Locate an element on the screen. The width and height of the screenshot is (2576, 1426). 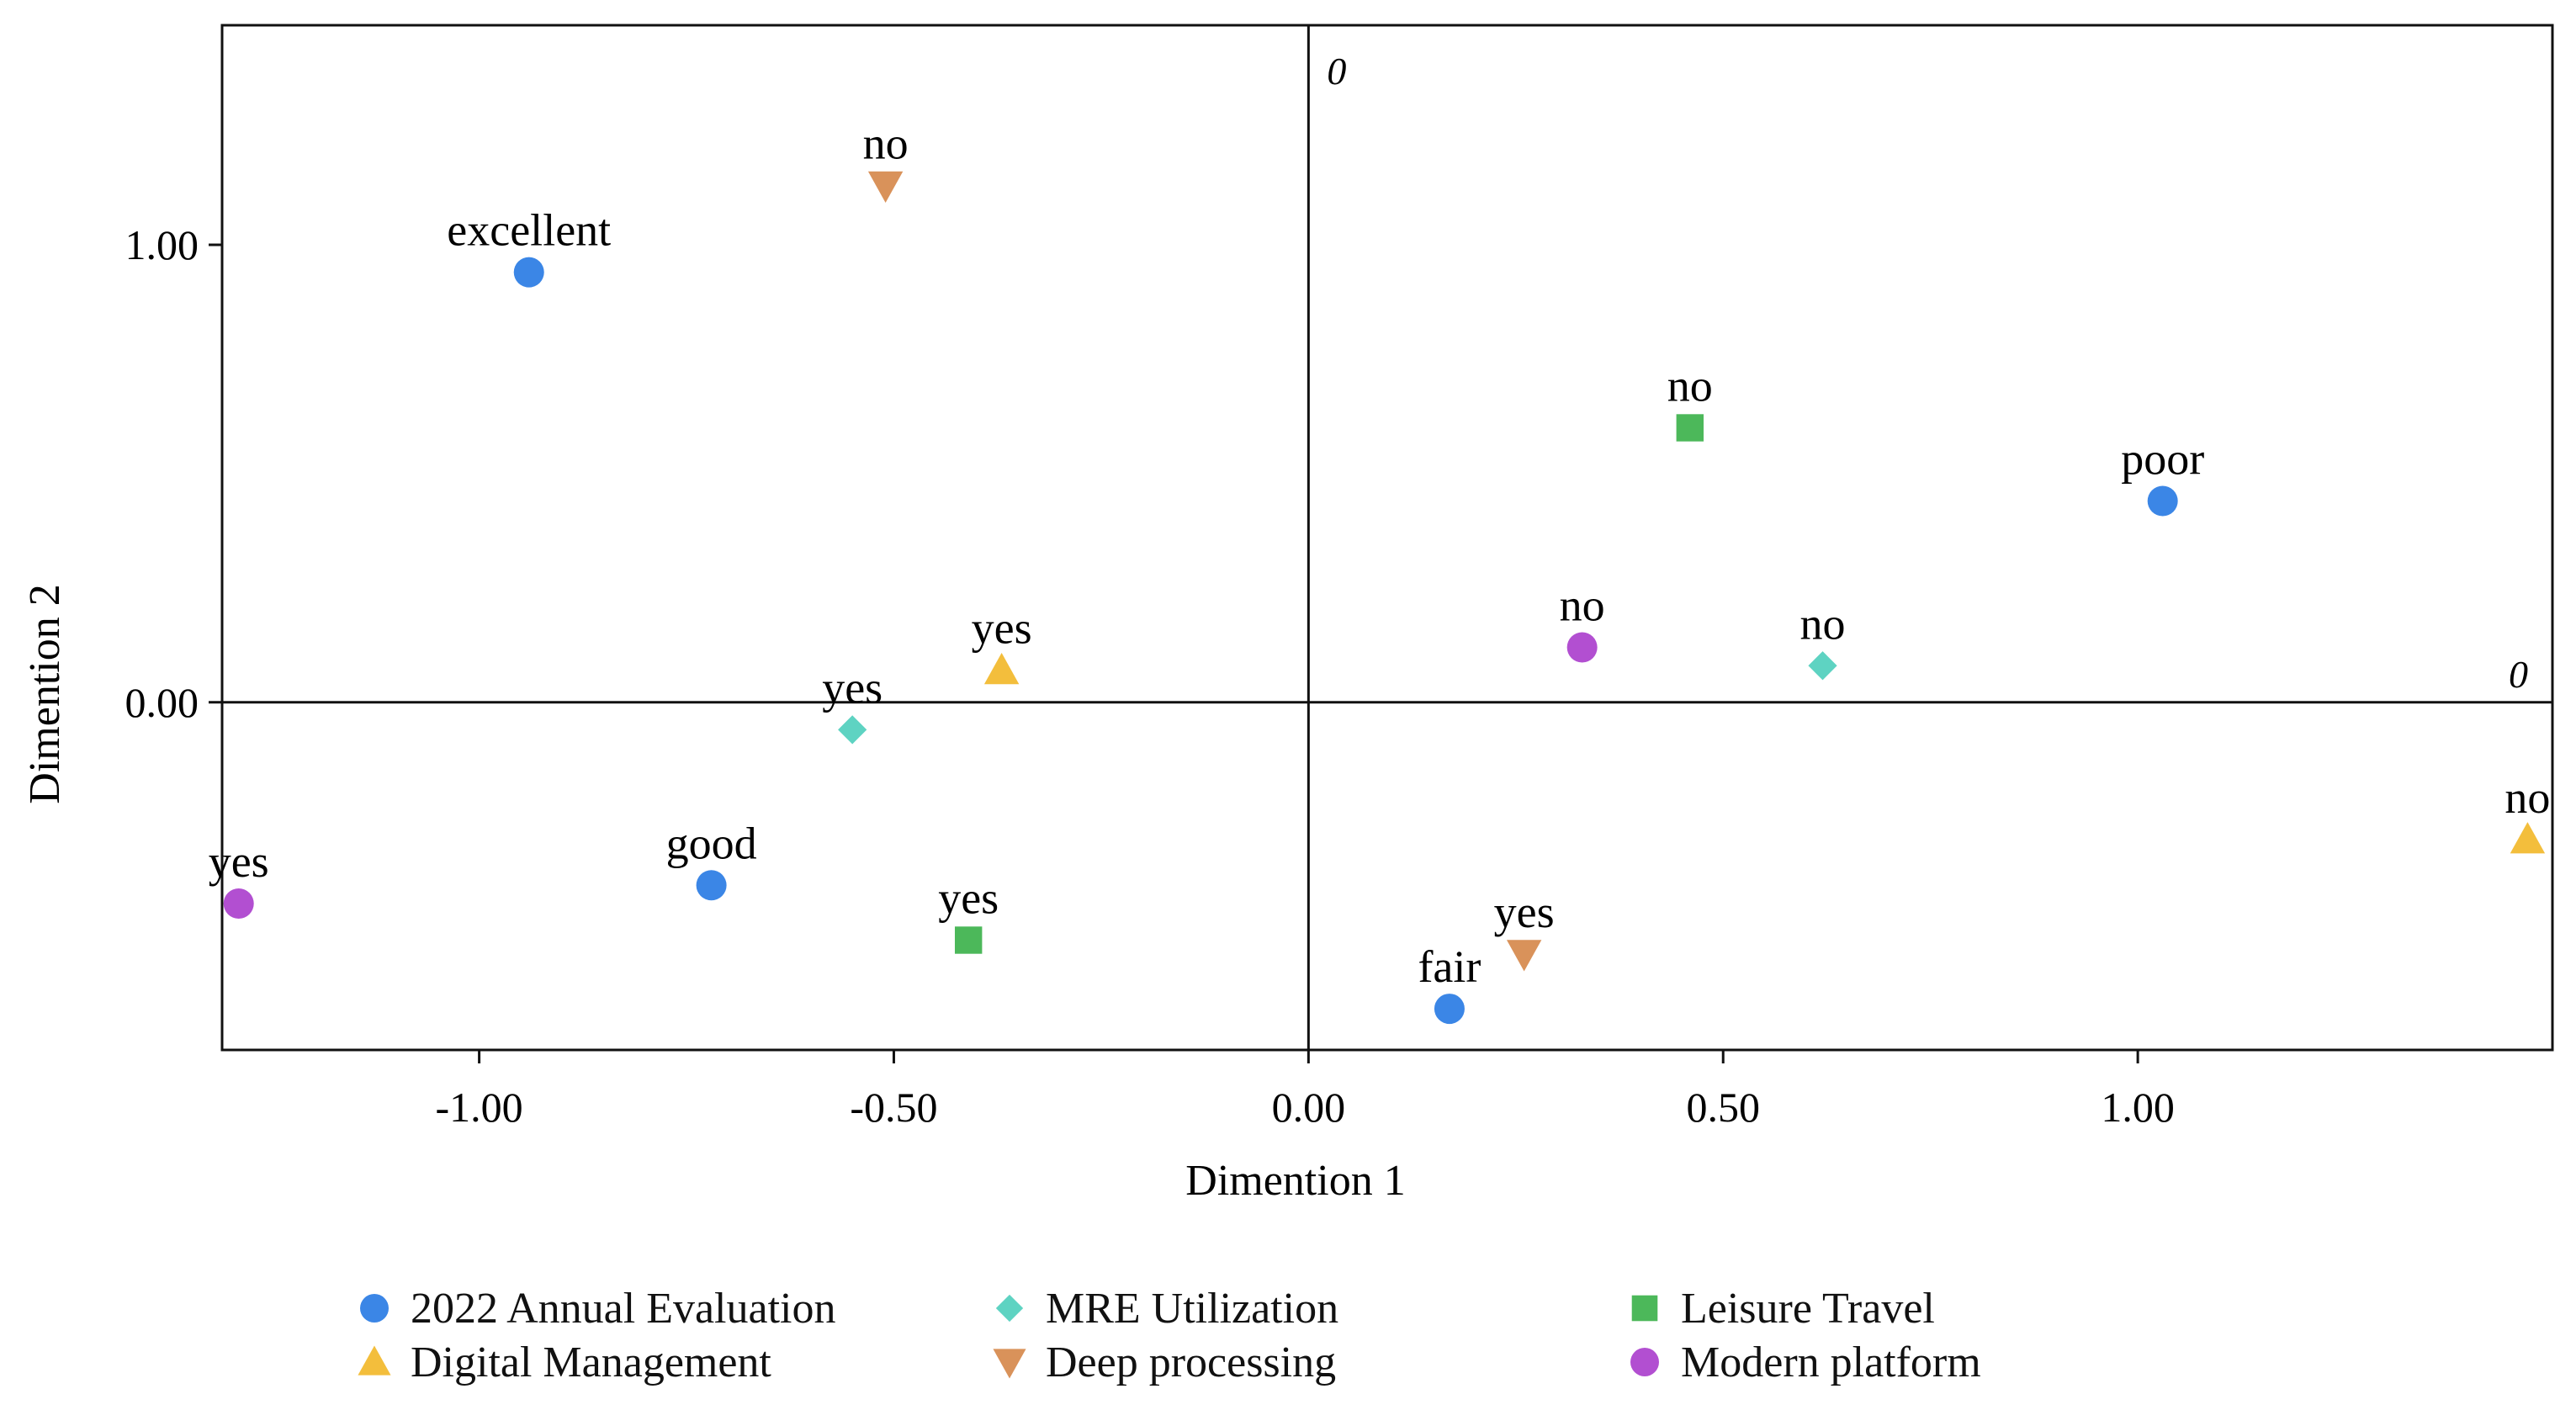
x-tick-label: 1.00 is located at coordinates (2138, 1107).